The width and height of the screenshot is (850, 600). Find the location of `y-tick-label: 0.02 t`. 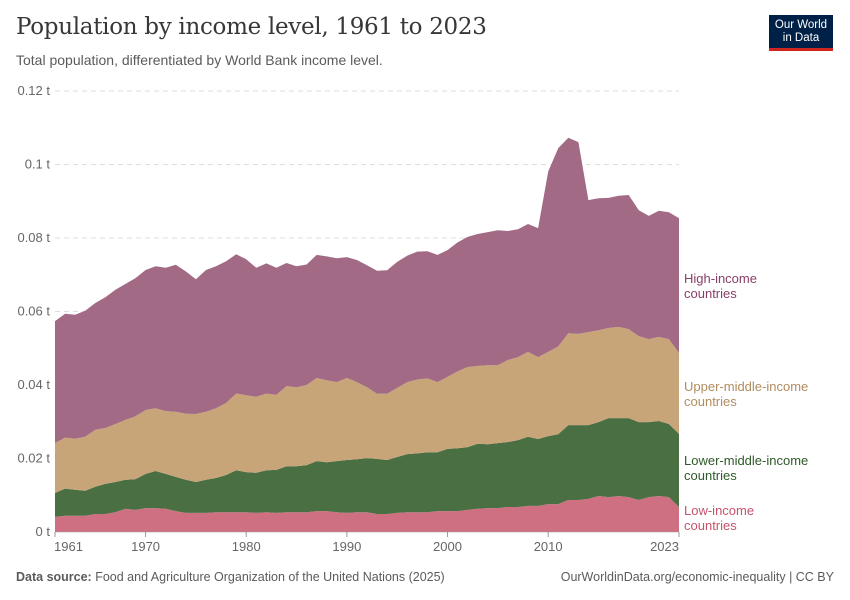

y-tick-label: 0.02 t is located at coordinates (33, 458).